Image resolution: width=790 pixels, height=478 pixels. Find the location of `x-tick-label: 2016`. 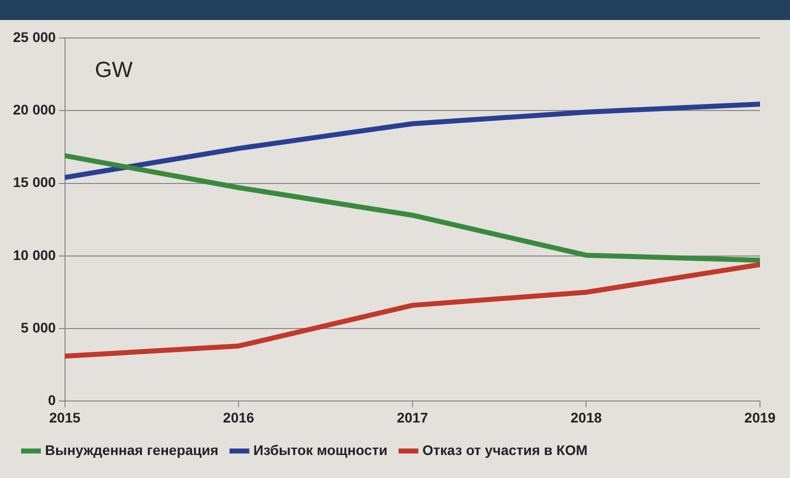

x-tick-label: 2016 is located at coordinates (238, 417).